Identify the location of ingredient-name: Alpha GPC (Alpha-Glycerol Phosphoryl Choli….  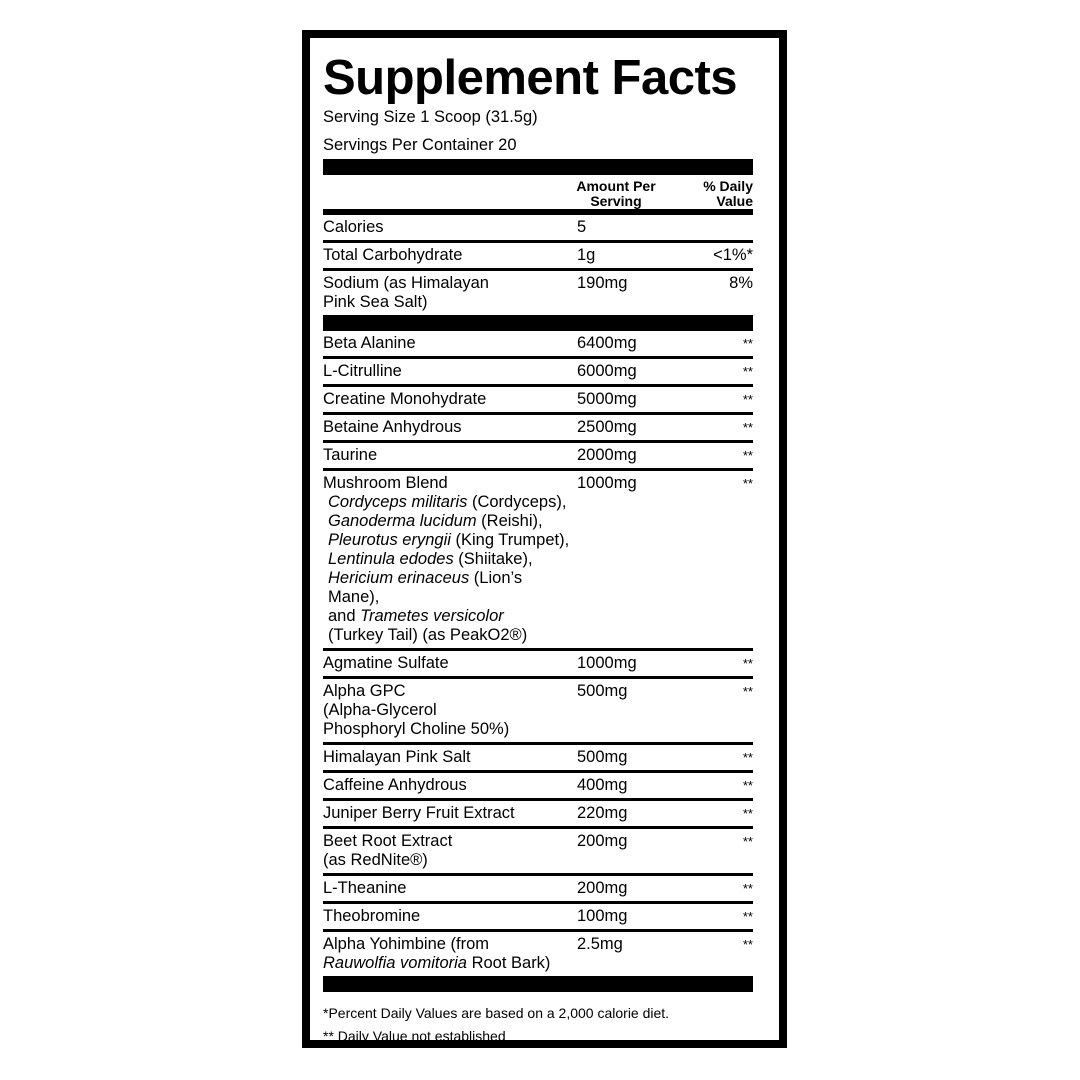
(450, 710).